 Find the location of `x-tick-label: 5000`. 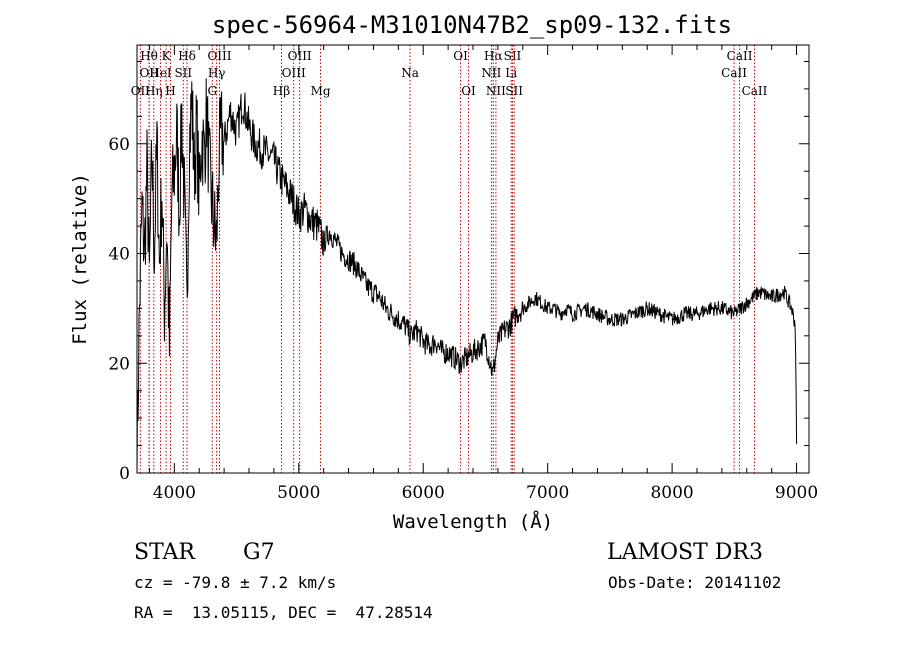

x-tick-label: 5000 is located at coordinates (298, 493).